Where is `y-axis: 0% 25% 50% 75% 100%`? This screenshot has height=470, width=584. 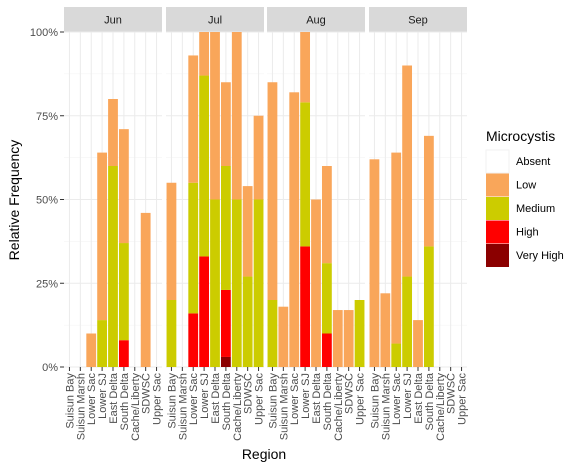
y-axis: 0% 25% 50% 75% 100% is located at coordinates (47, 200).